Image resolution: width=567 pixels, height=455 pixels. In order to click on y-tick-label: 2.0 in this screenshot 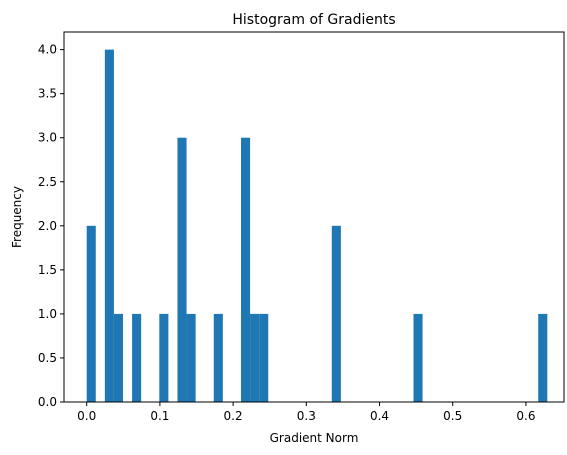, I will do `click(47, 226)`.